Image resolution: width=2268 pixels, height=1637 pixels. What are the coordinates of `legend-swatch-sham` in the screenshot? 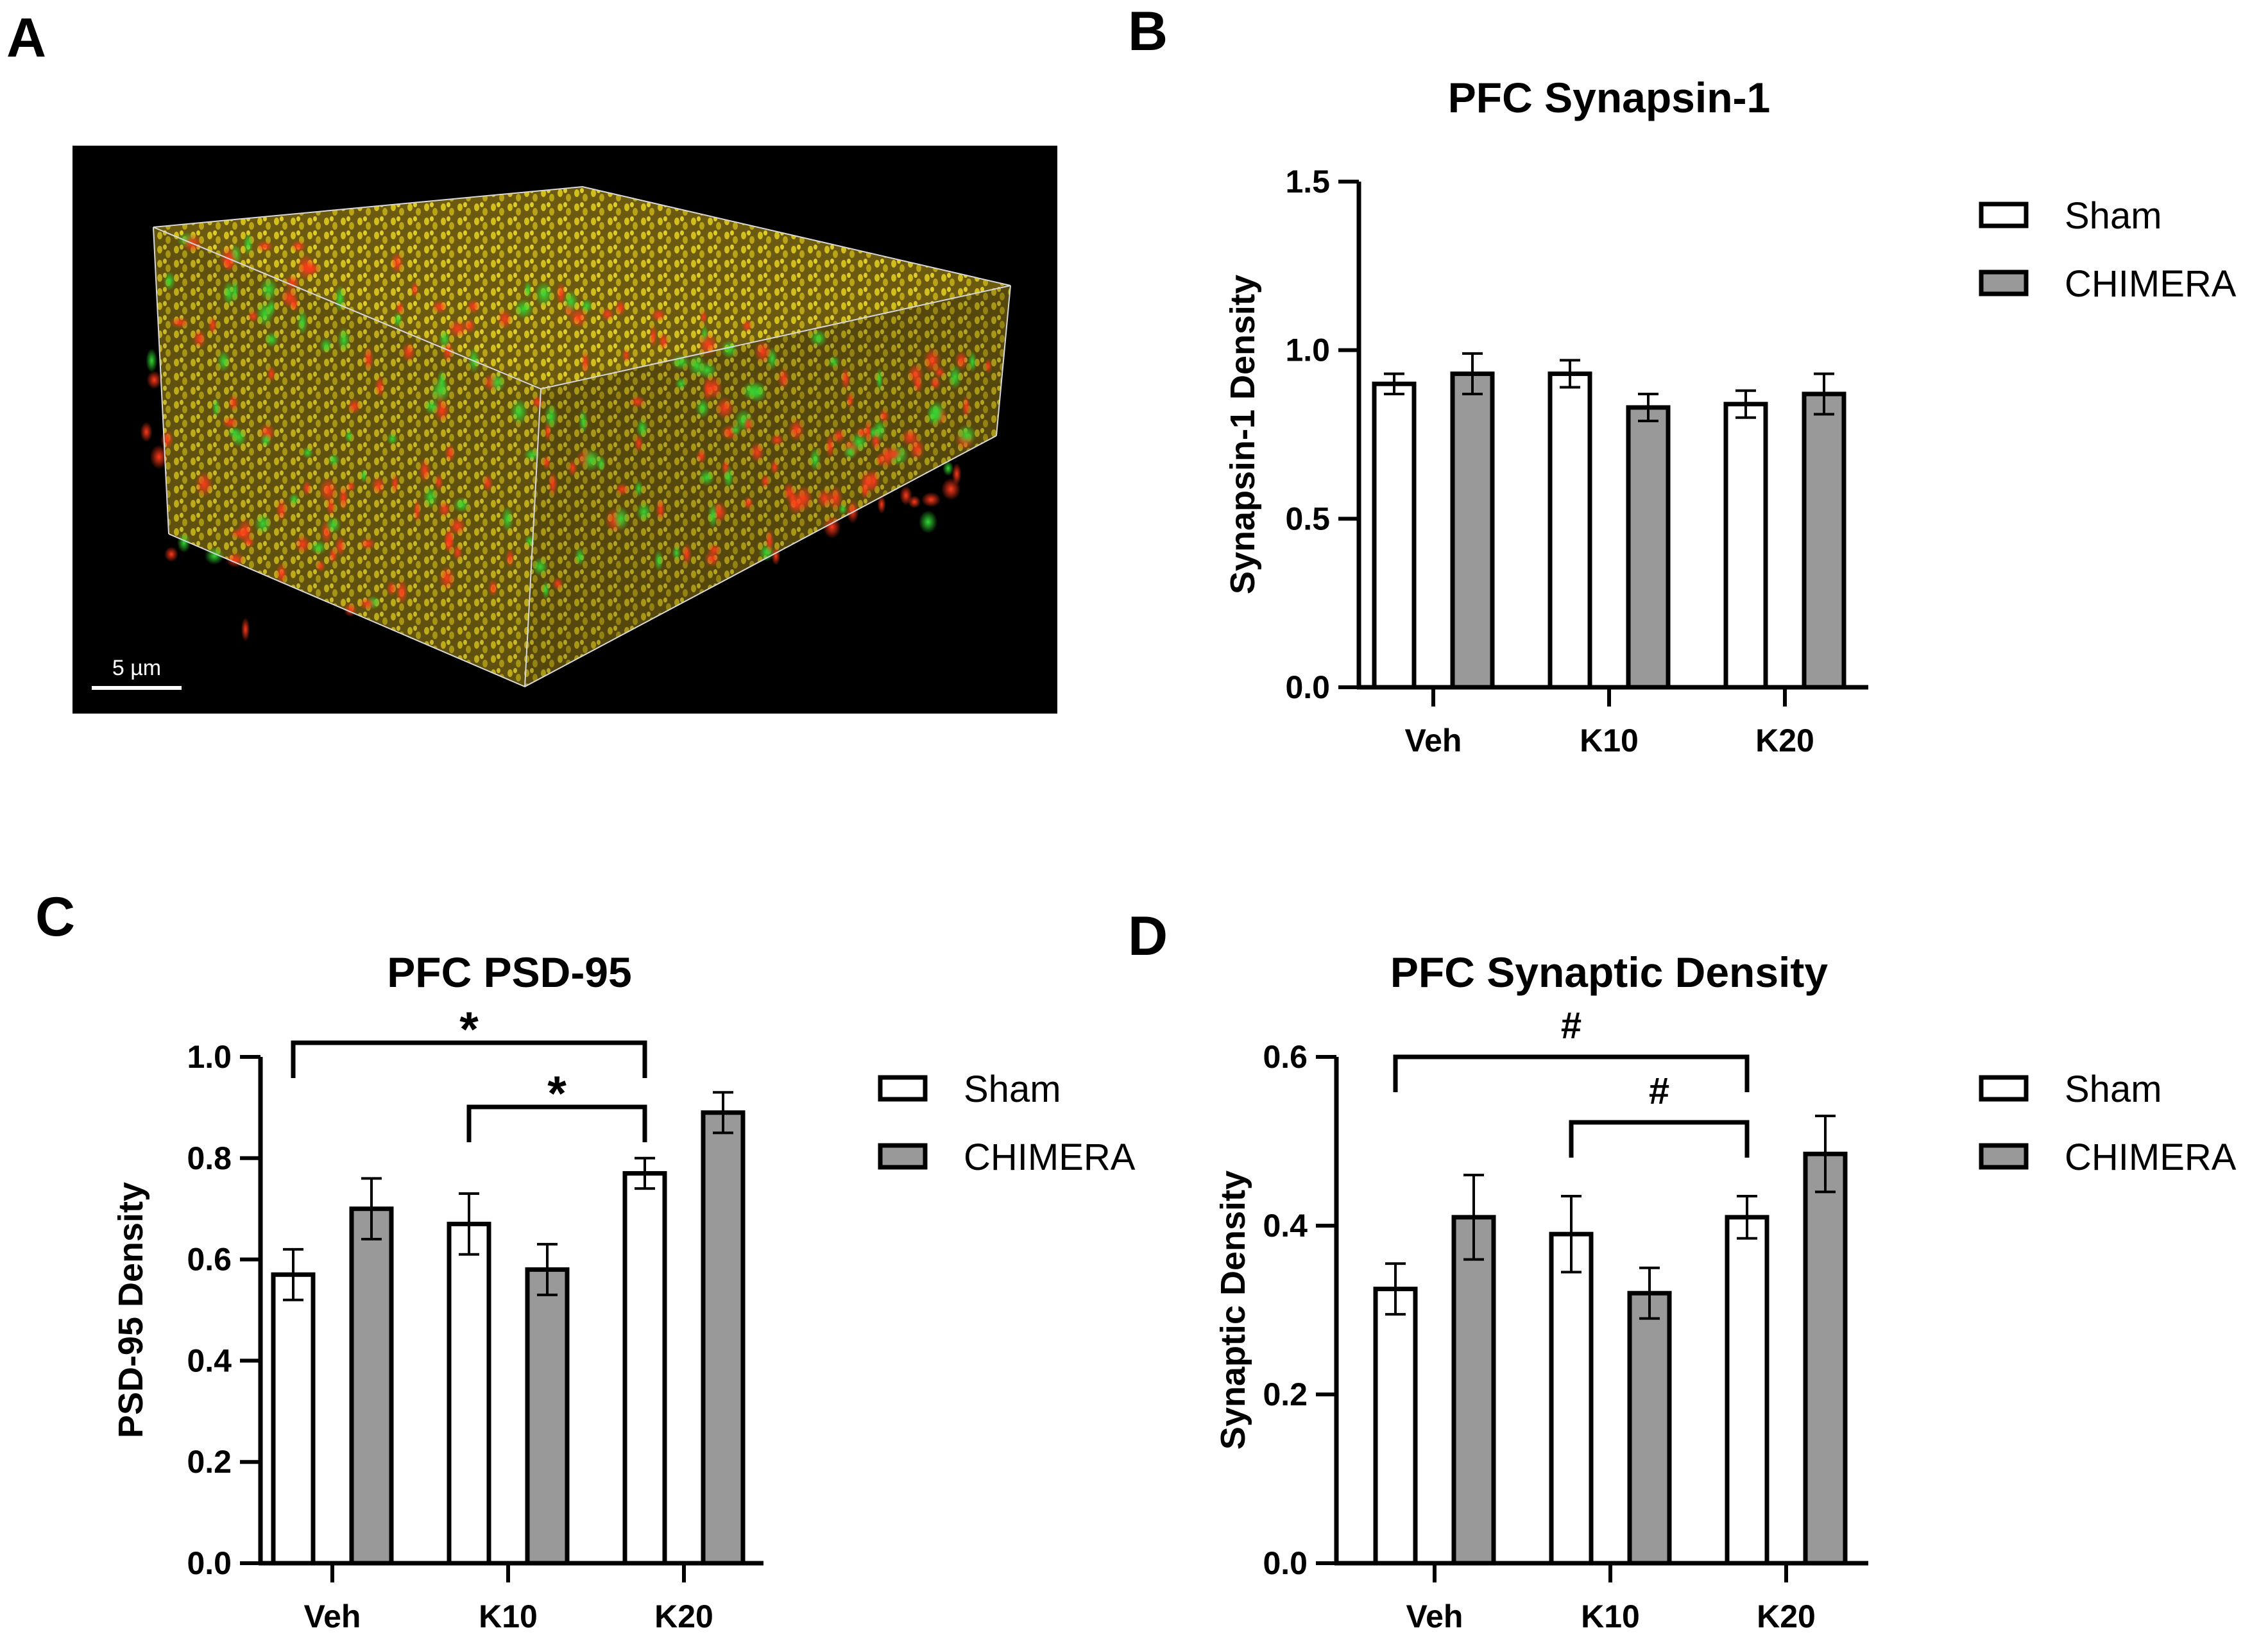 It's located at (903, 1088).